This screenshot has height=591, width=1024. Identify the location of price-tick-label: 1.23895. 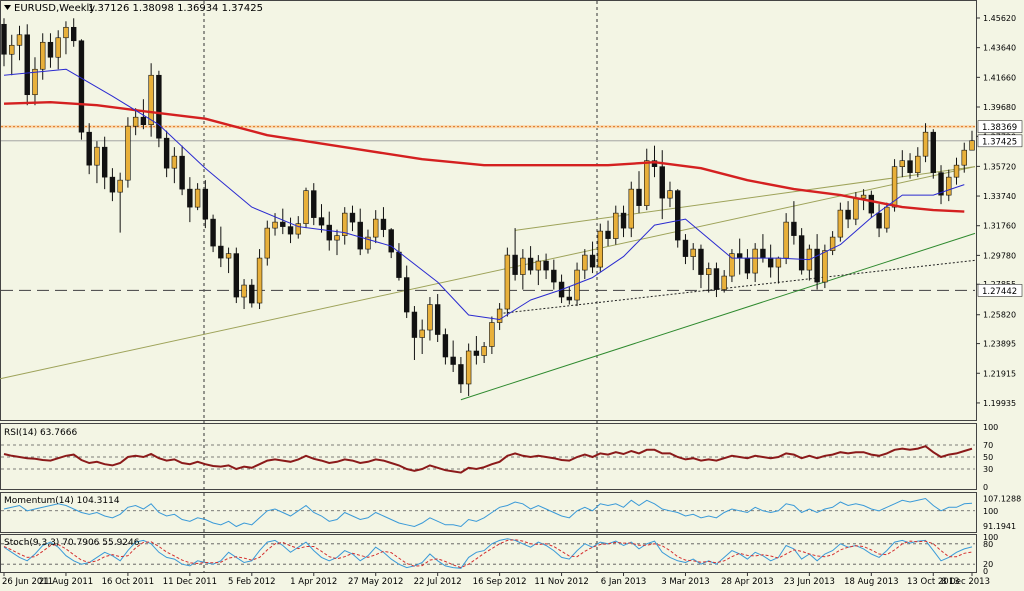
(999, 344).